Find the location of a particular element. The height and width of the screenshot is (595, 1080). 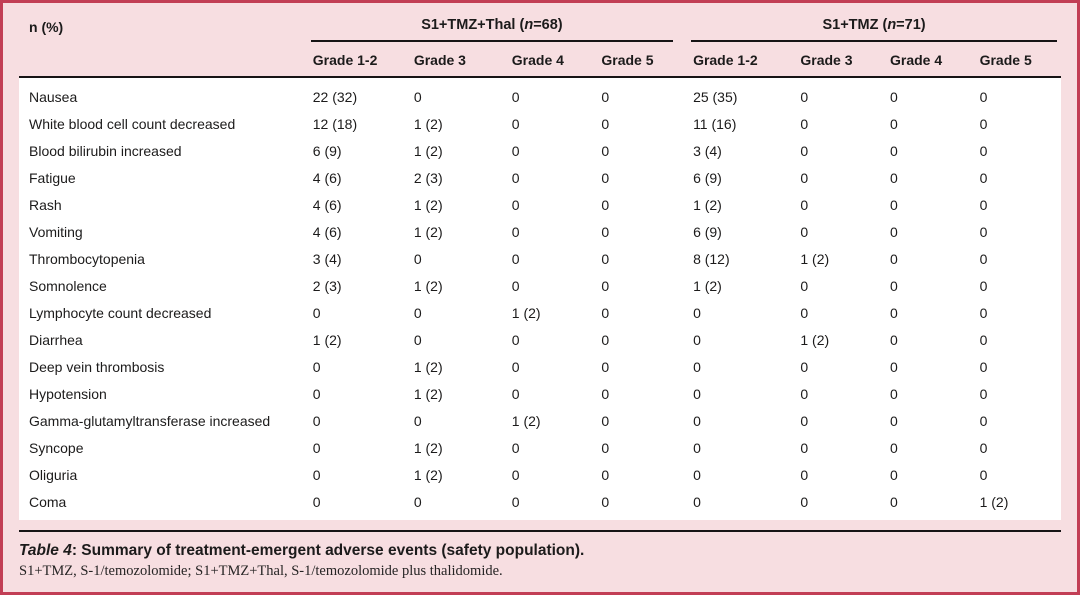

adverse-event-name: Blood bilirubin increased is located at coordinates (165, 151).